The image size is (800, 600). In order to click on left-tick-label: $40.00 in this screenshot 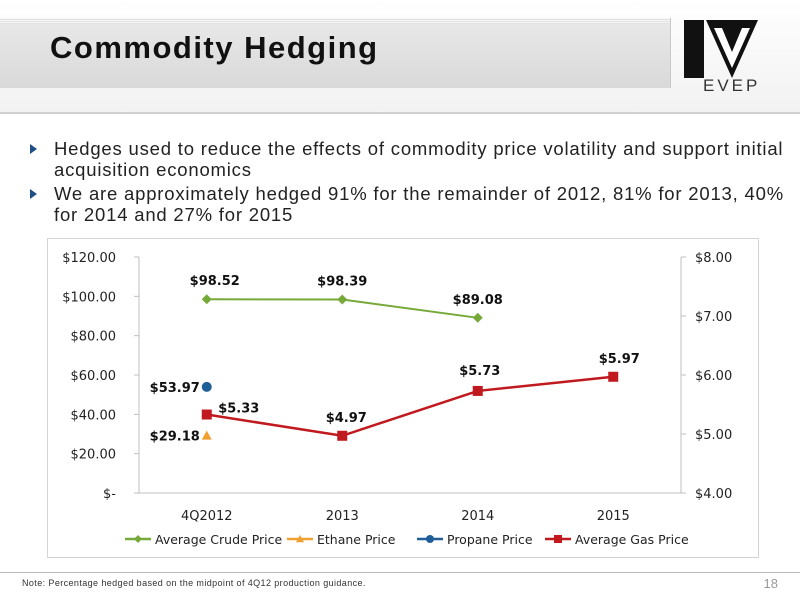, I will do `click(94, 415)`.